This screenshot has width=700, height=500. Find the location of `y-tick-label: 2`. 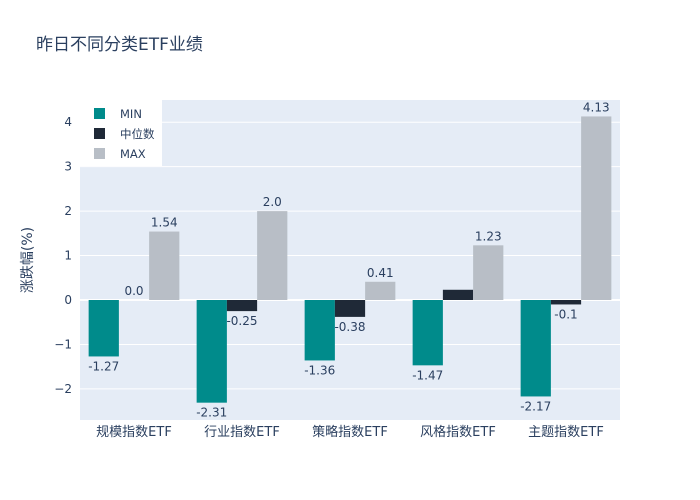

y-tick-label: 2 is located at coordinates (68, 211).